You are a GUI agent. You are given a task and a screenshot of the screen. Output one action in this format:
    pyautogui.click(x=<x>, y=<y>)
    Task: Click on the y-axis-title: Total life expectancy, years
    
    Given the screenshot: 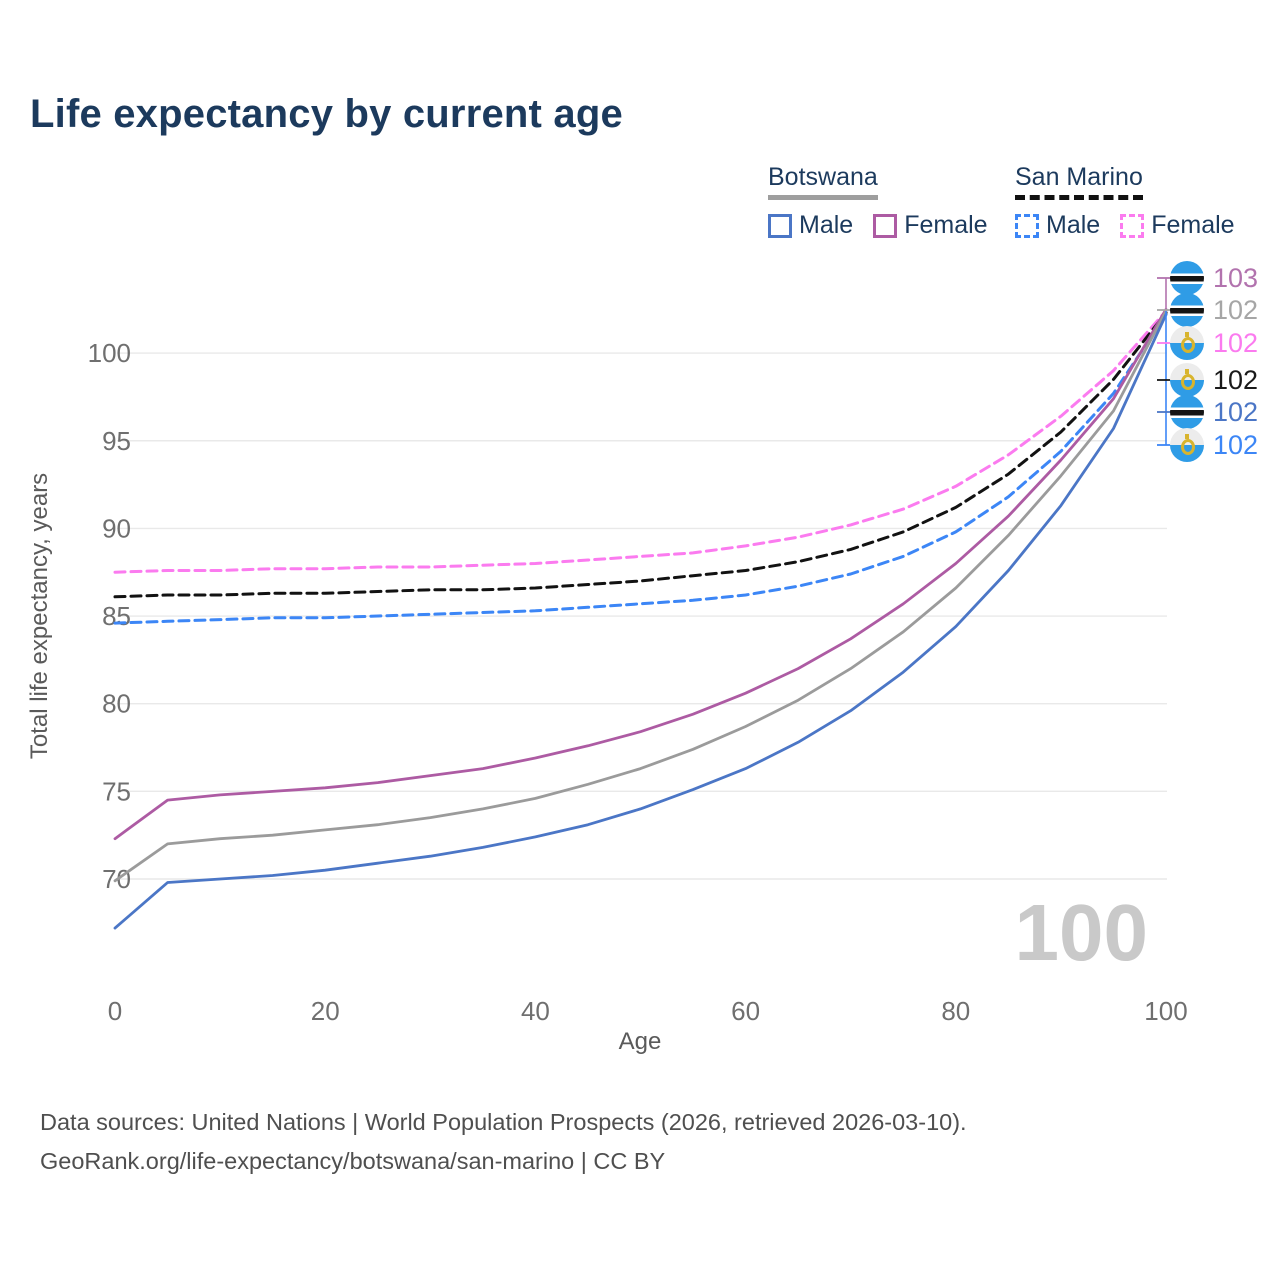 What is the action you would take?
    pyautogui.click(x=39, y=616)
    